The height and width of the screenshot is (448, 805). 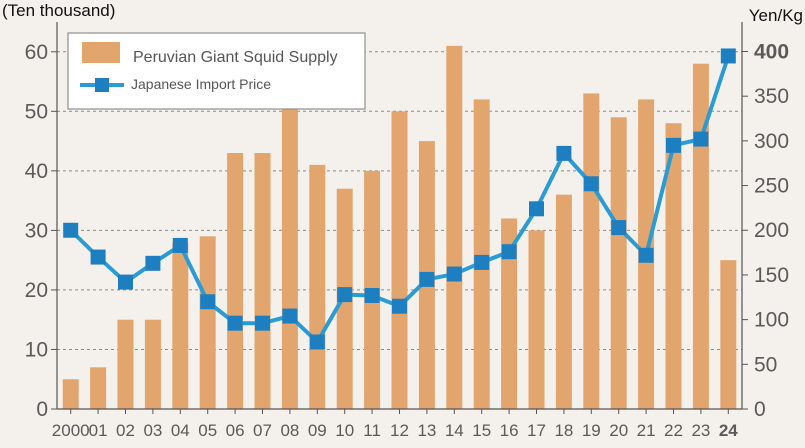 What do you see at coordinates (289, 430) in the screenshot?
I see `x-tick-label: 08` at bounding box center [289, 430].